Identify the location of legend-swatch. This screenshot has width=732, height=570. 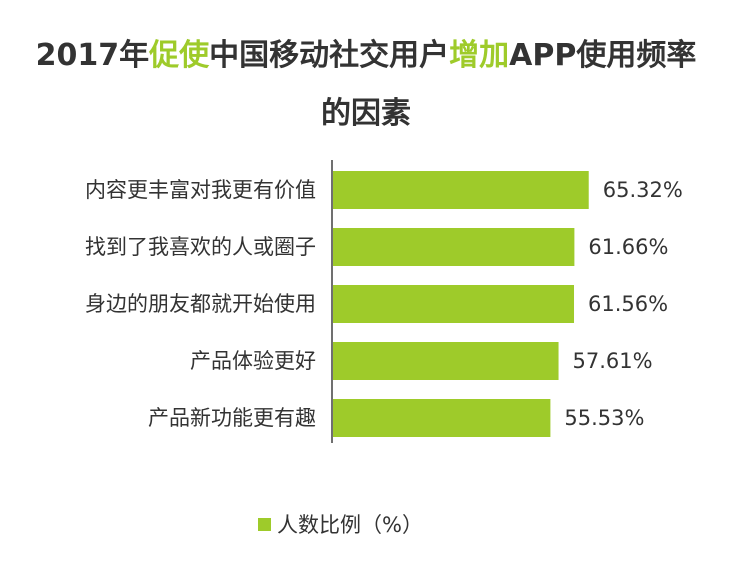
(264, 524).